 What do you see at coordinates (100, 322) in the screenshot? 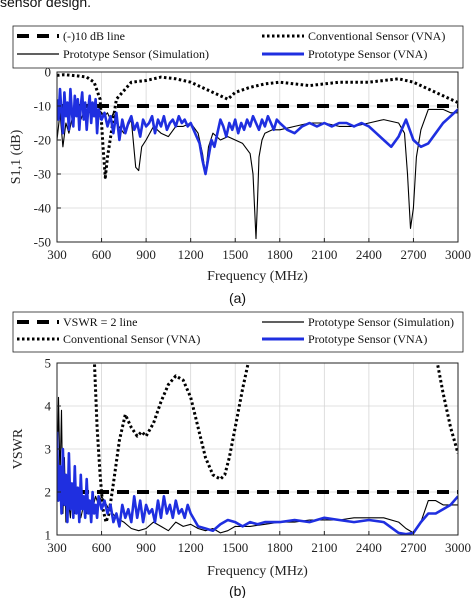
I see `legend-label: VSWR = 2 line` at bounding box center [100, 322].